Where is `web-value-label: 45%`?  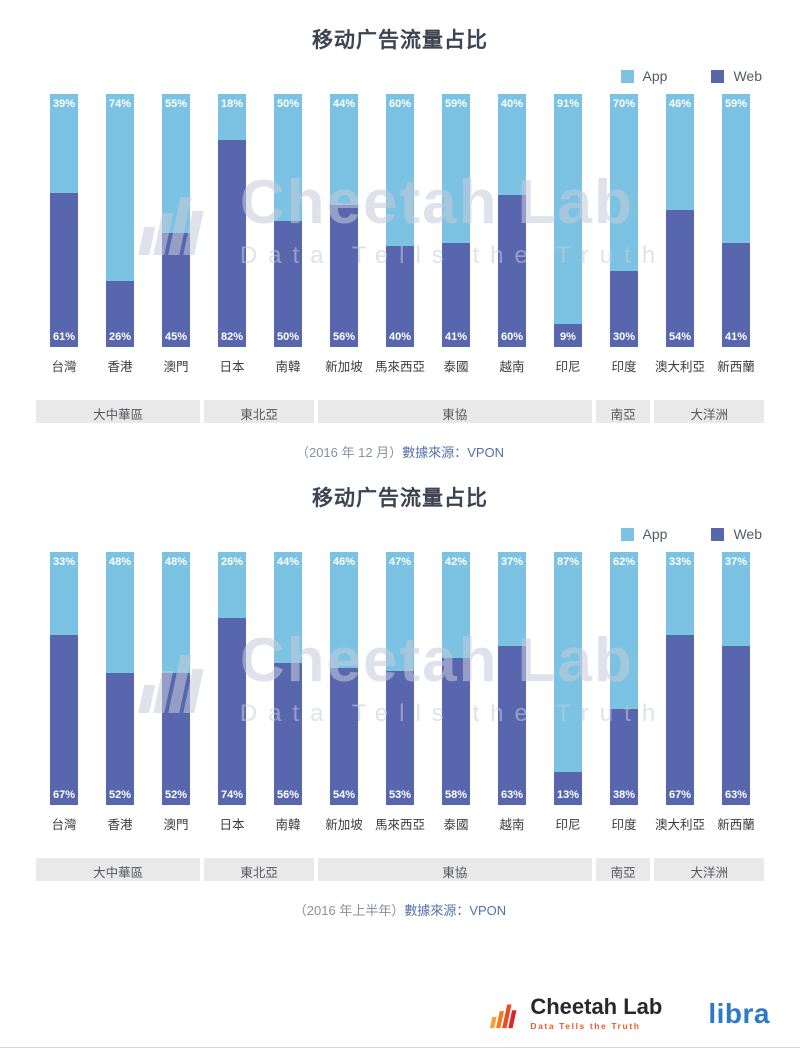
web-value-label: 45% is located at coordinates (176, 337).